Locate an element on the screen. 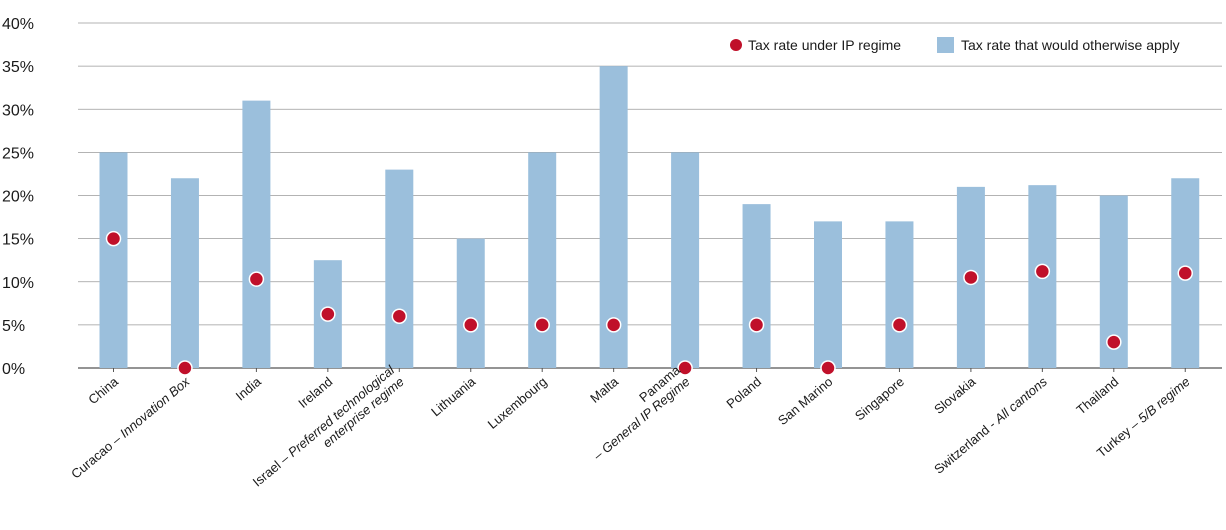 This screenshot has width=1226, height=530. legend-label-otherwise-rate: Tax rate that would otherwise apply is located at coordinates (1070, 45).